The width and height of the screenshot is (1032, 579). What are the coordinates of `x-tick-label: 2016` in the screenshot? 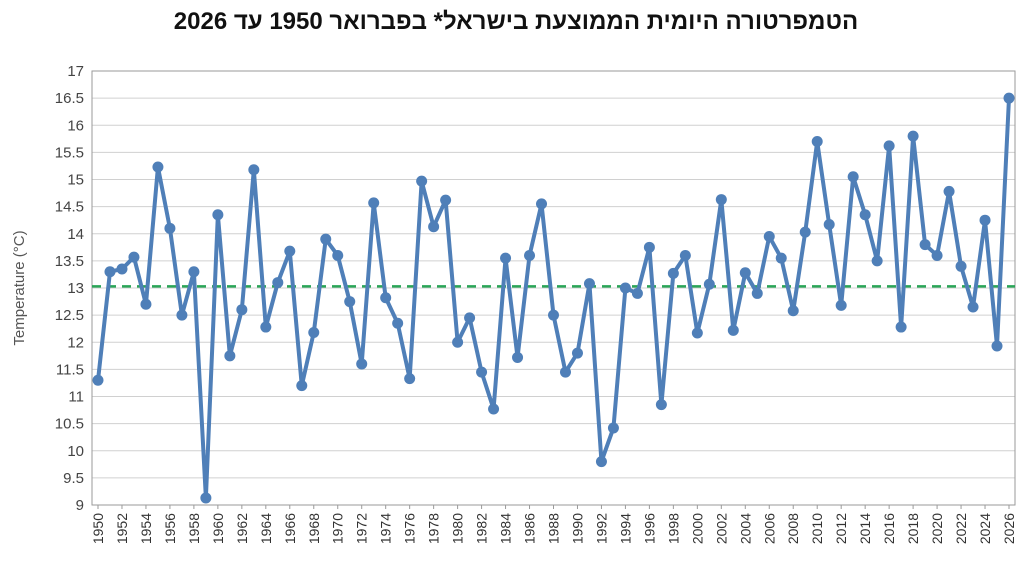 It's located at (889, 528).